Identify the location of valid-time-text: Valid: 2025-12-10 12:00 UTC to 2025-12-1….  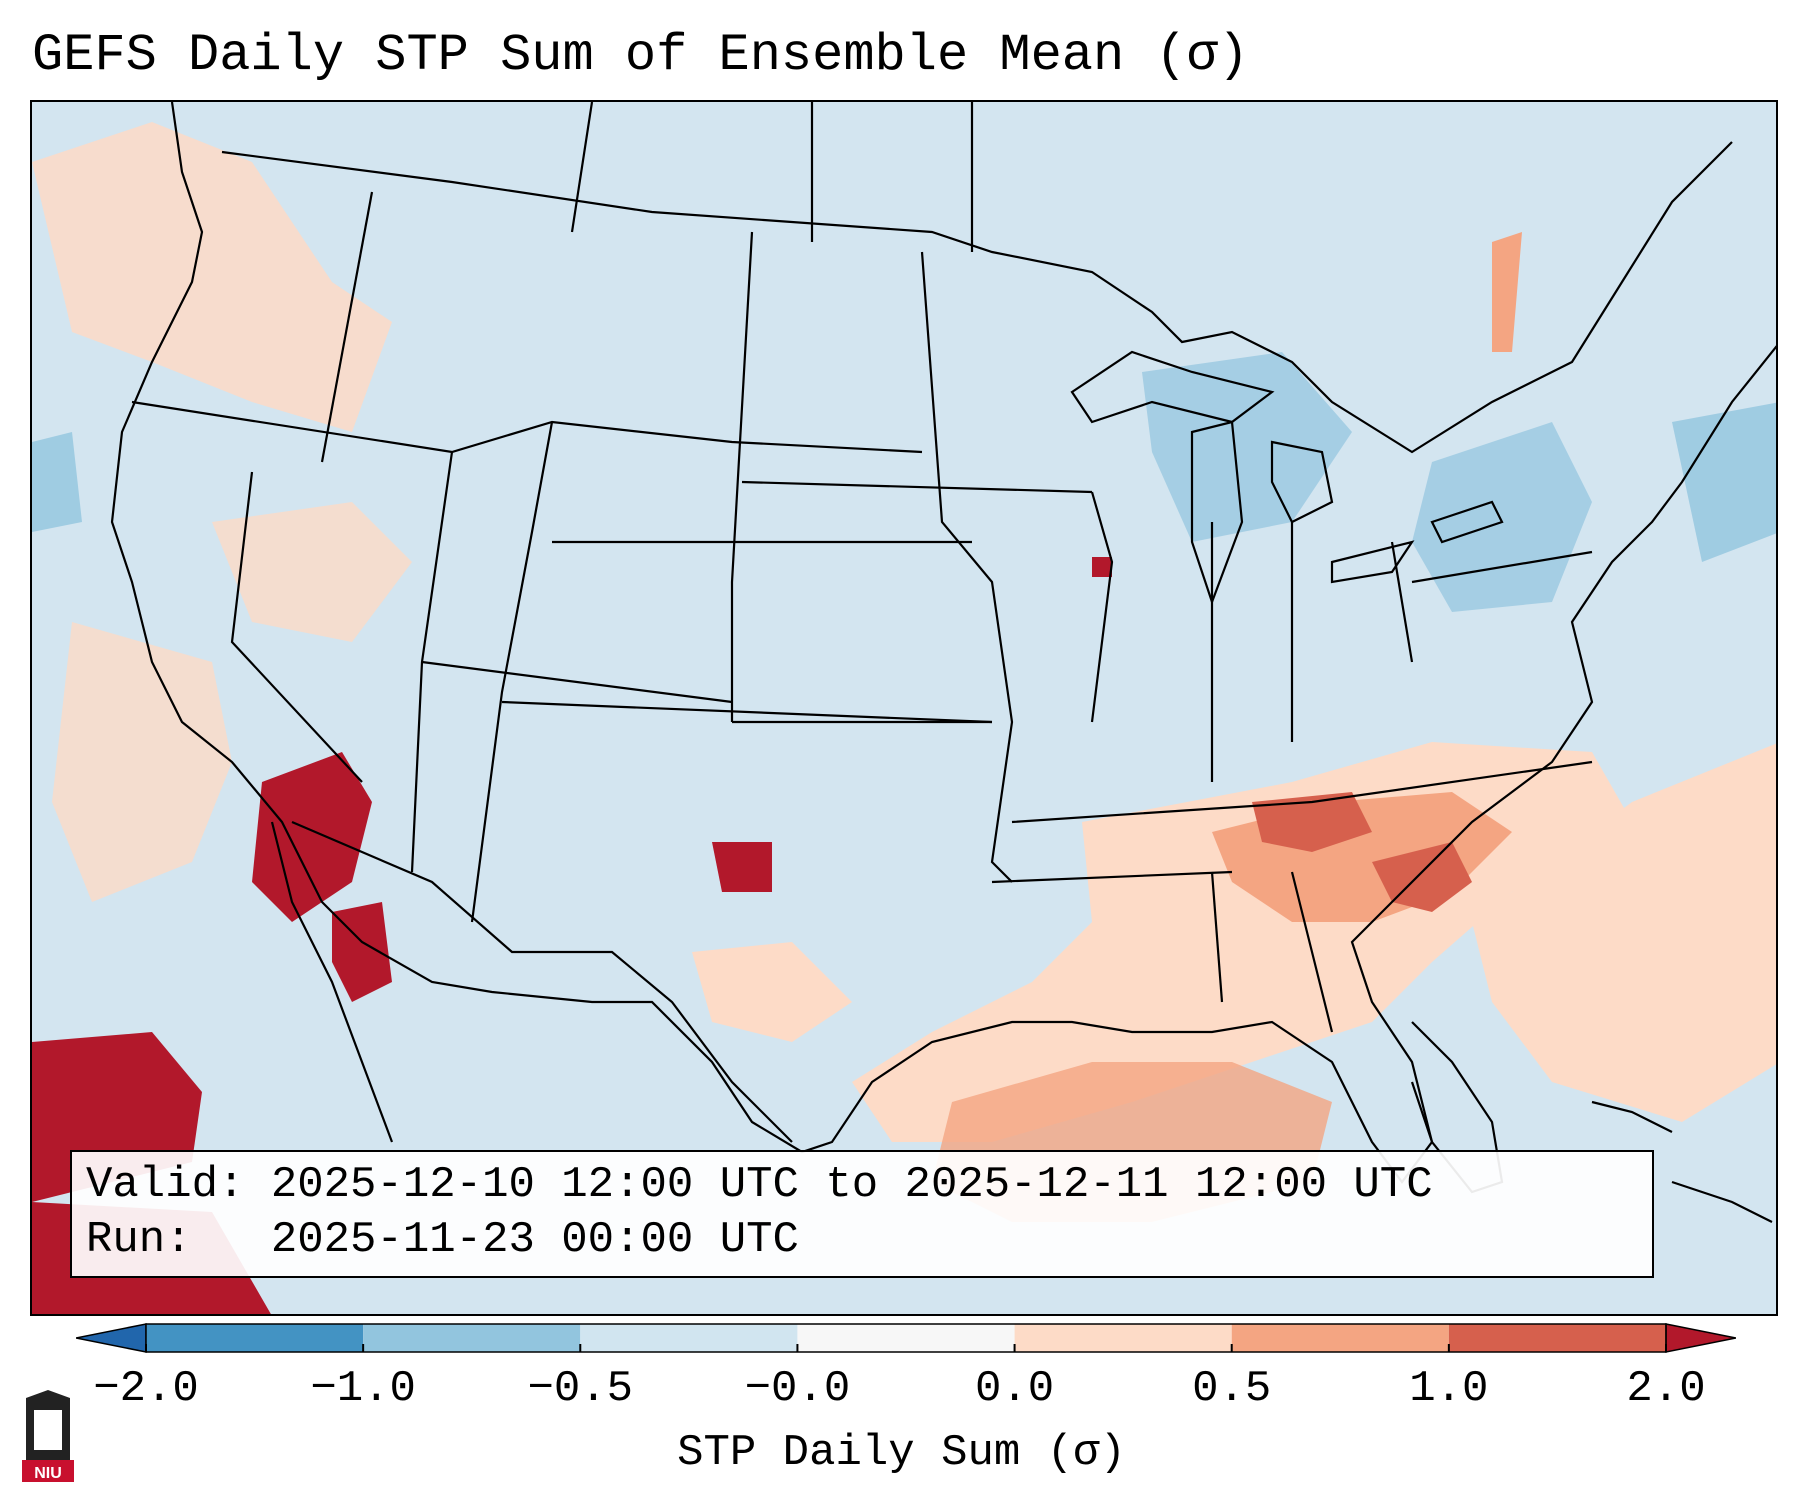
(759, 1185).